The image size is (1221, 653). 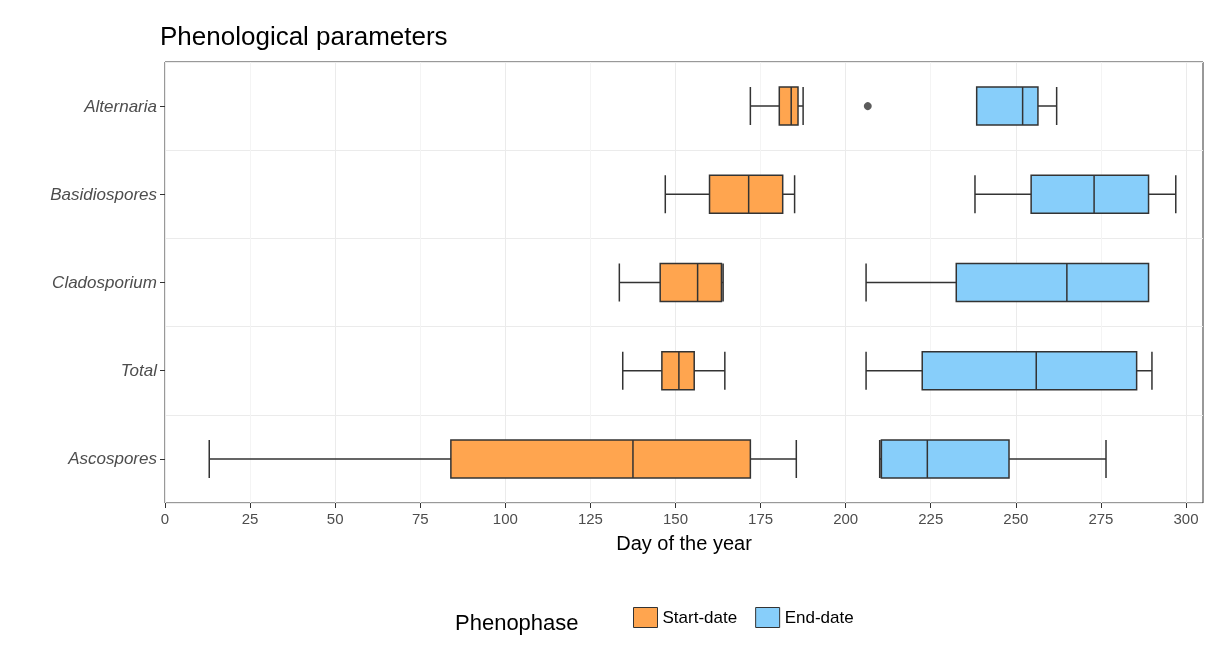 I want to click on x-tick-label: 275, so click(x=1101, y=518).